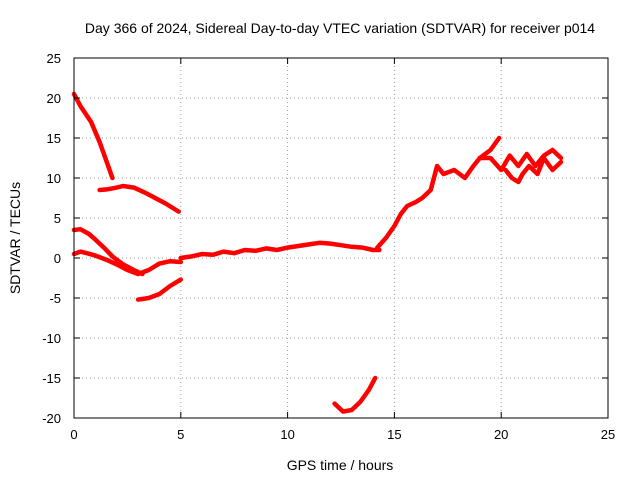  Describe the element at coordinates (93, 136) in the screenshot. I see `series-line-track-a` at that location.